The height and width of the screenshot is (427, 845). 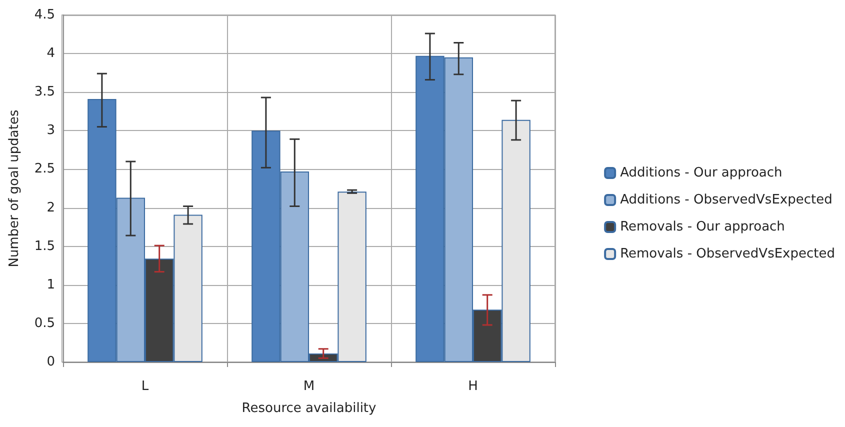 What do you see at coordinates (309, 386) in the screenshot?
I see `x-tick-label: M` at bounding box center [309, 386].